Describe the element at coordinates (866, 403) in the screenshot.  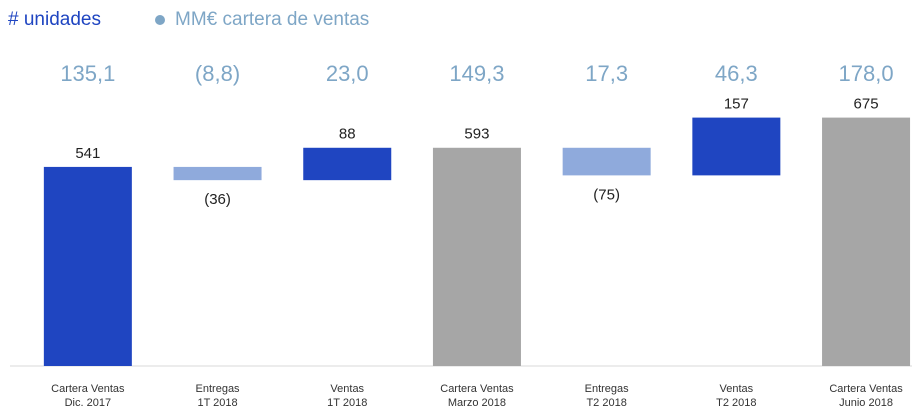
I see `x-tick-label: Junio 2018` at that location.